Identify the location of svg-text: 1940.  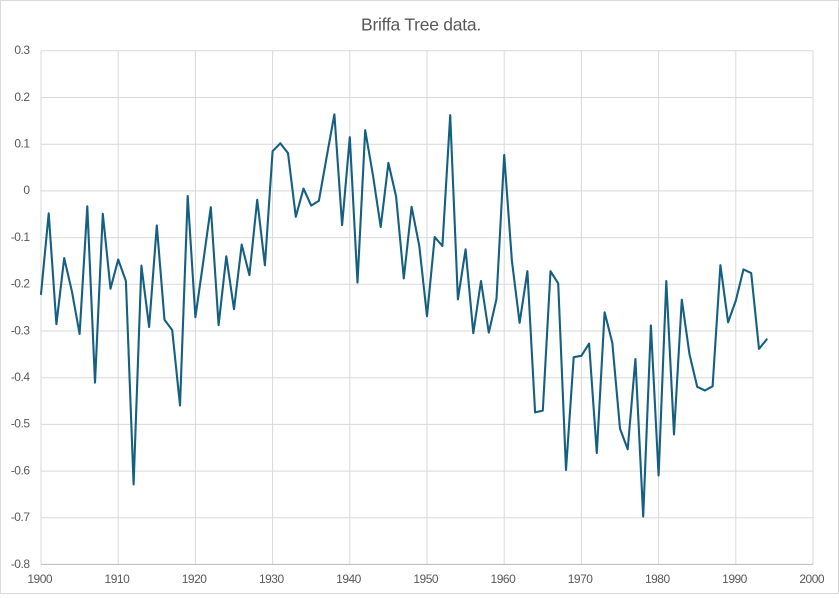
(349, 579).